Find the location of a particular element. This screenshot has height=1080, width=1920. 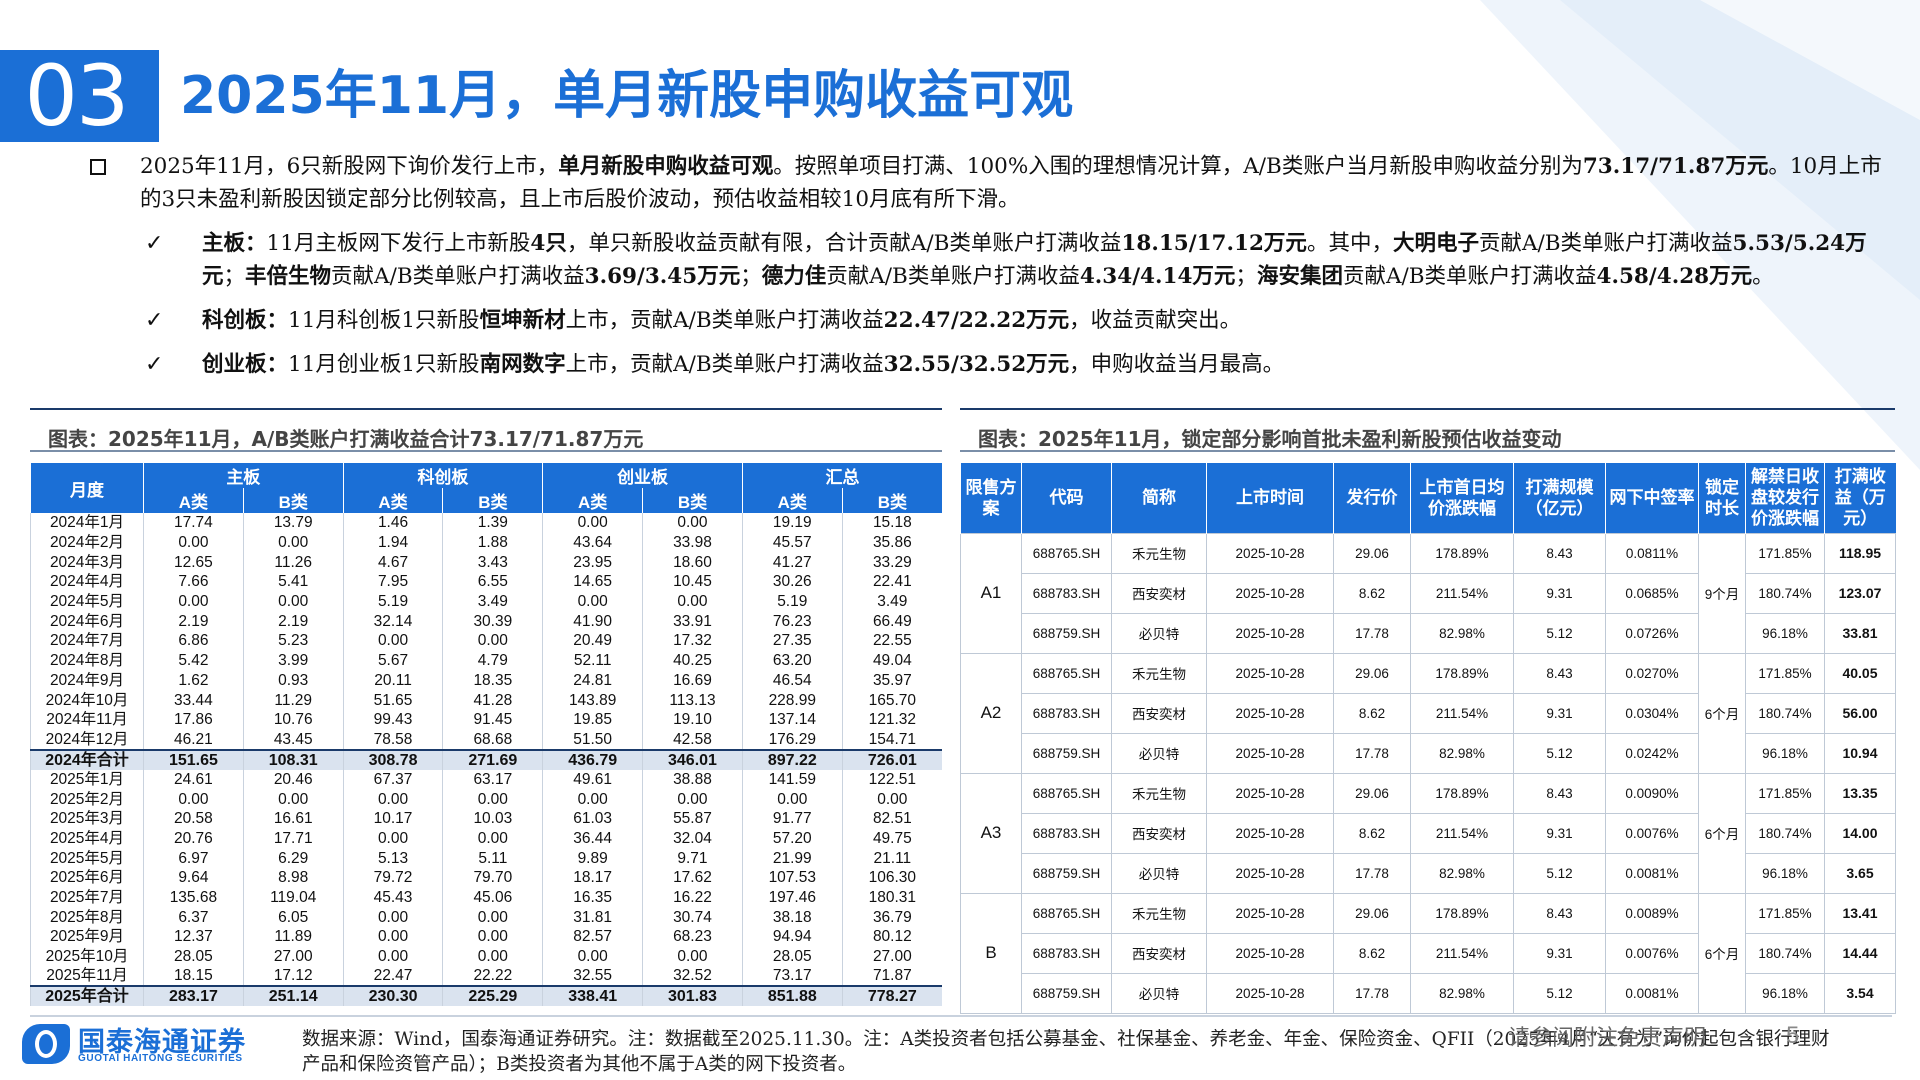

value-cell: 9.64 is located at coordinates (193, 878).